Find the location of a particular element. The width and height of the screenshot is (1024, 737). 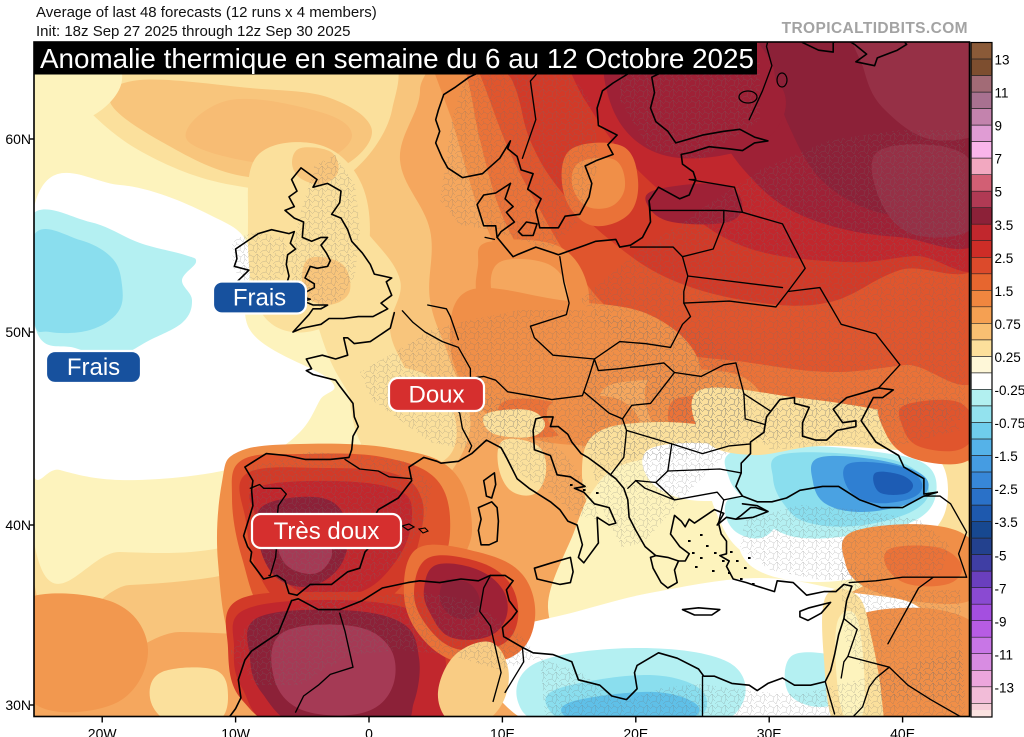

svg-text: 5 is located at coordinates (999, 192).